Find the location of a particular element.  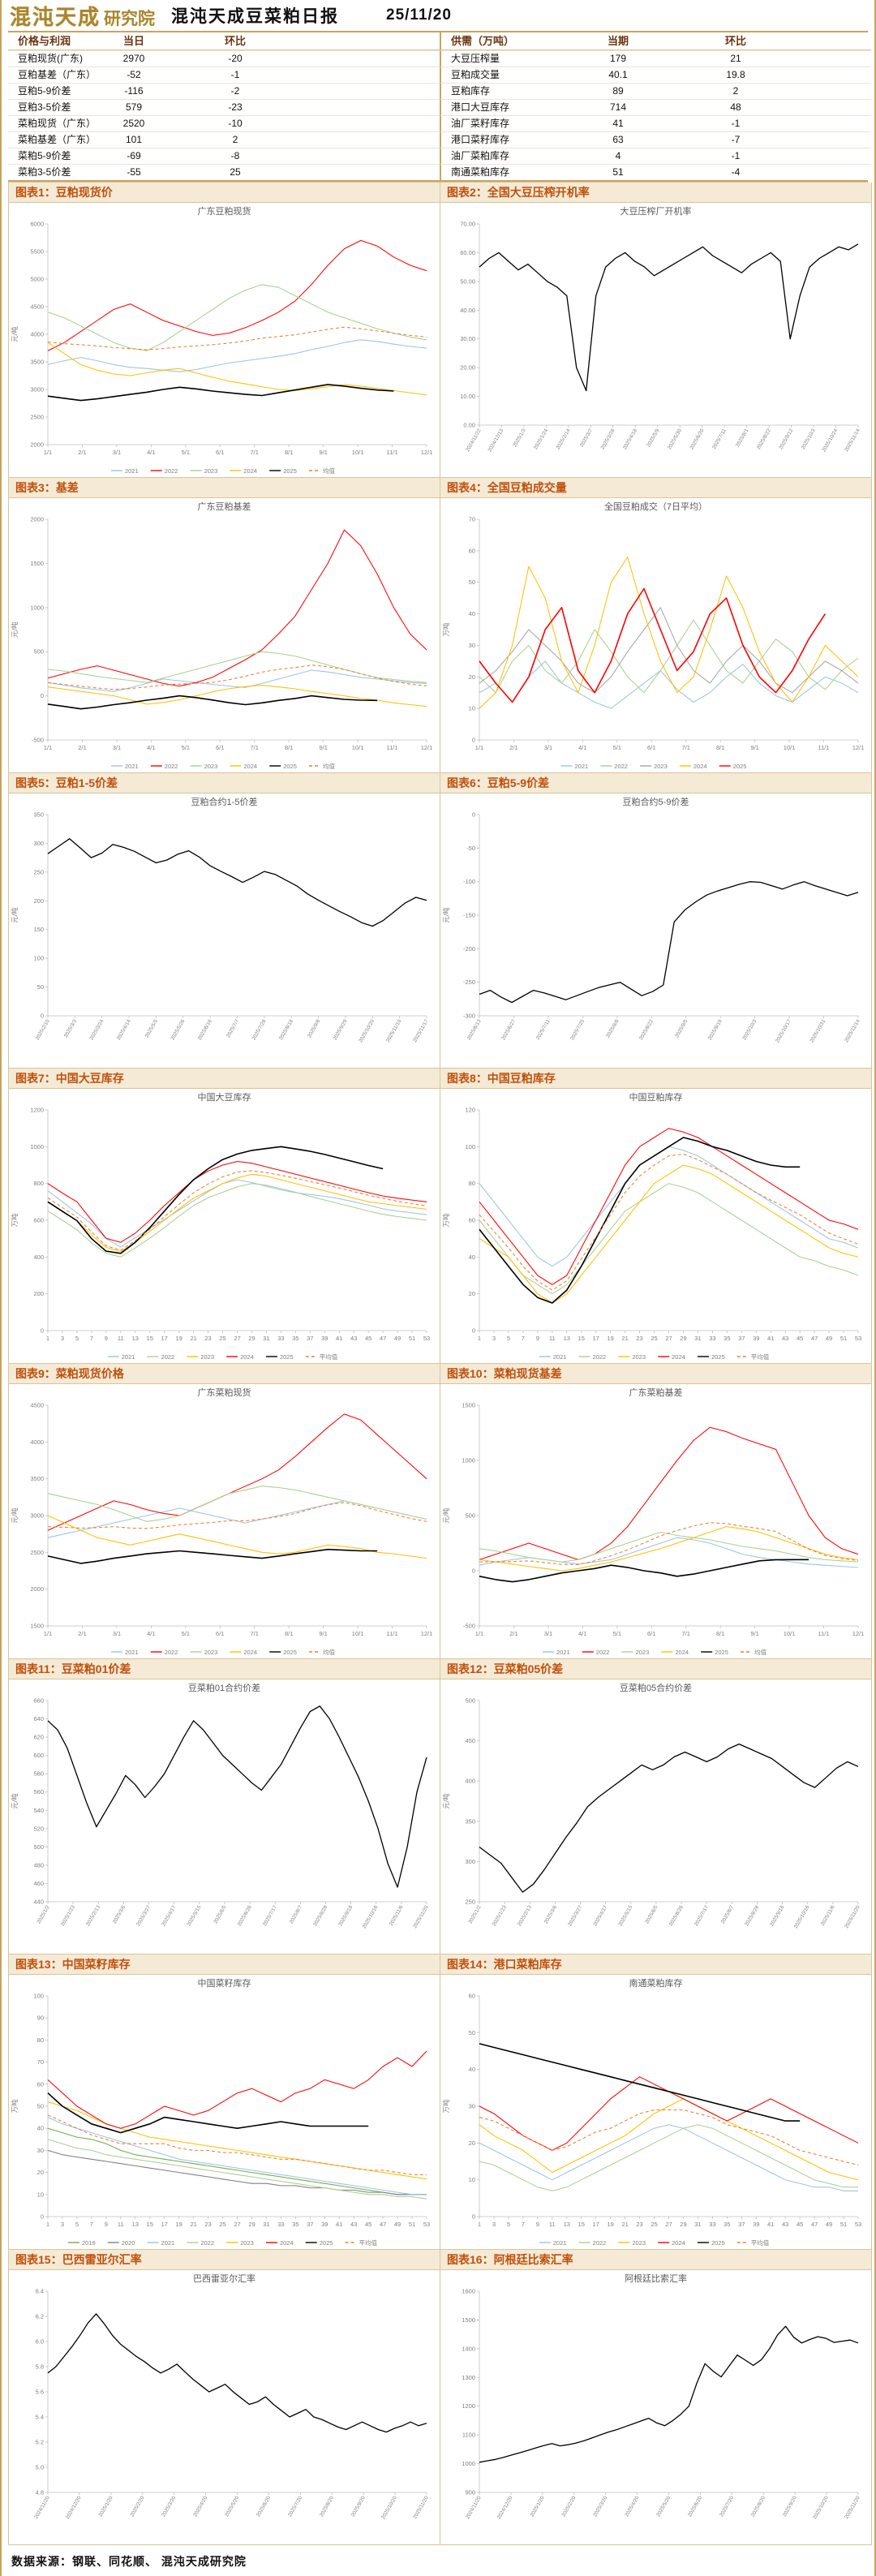

svg-text: -200 is located at coordinates (469, 949).